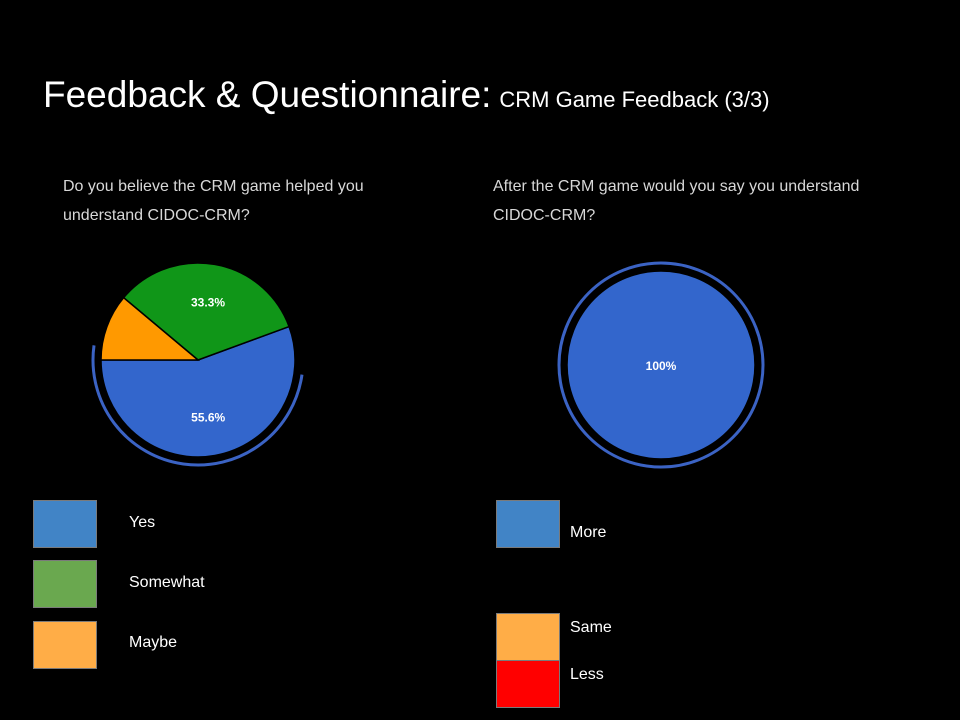 Image resolution: width=960 pixels, height=720 pixels. I want to click on legend-label-same: Same, so click(591, 627).